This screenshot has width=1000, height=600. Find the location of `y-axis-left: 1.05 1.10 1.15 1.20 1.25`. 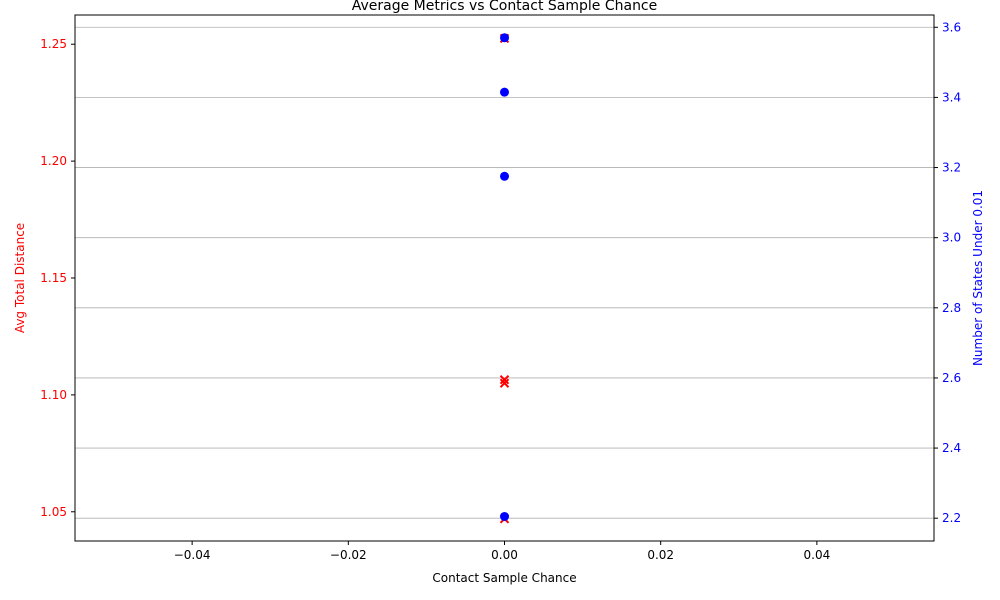

y-axis-left: 1.05 1.10 1.15 1.20 1.25 is located at coordinates (57, 278).